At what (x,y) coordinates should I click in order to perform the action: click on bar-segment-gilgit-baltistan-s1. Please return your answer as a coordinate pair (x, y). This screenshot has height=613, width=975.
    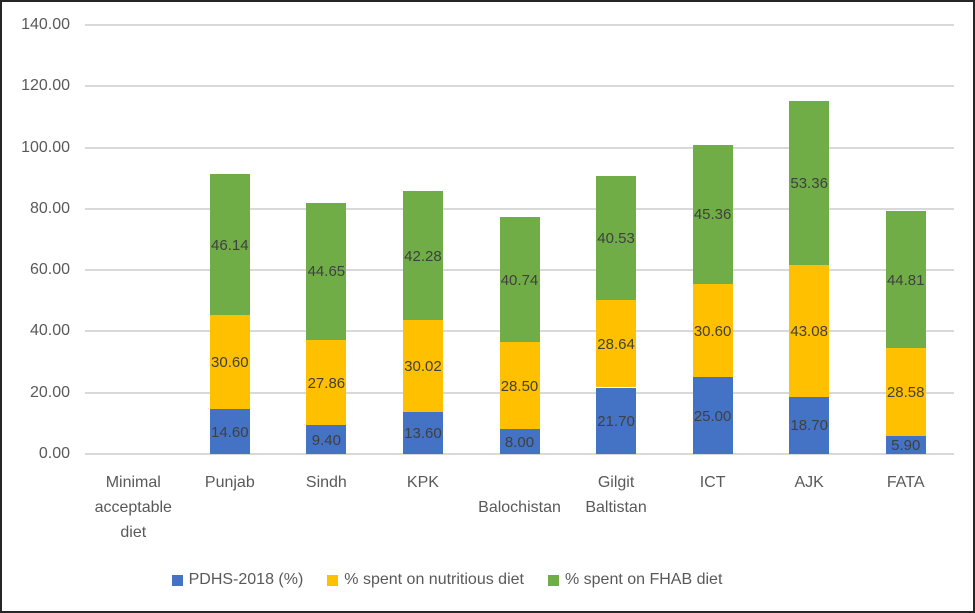
    Looking at the image, I should click on (616, 343).